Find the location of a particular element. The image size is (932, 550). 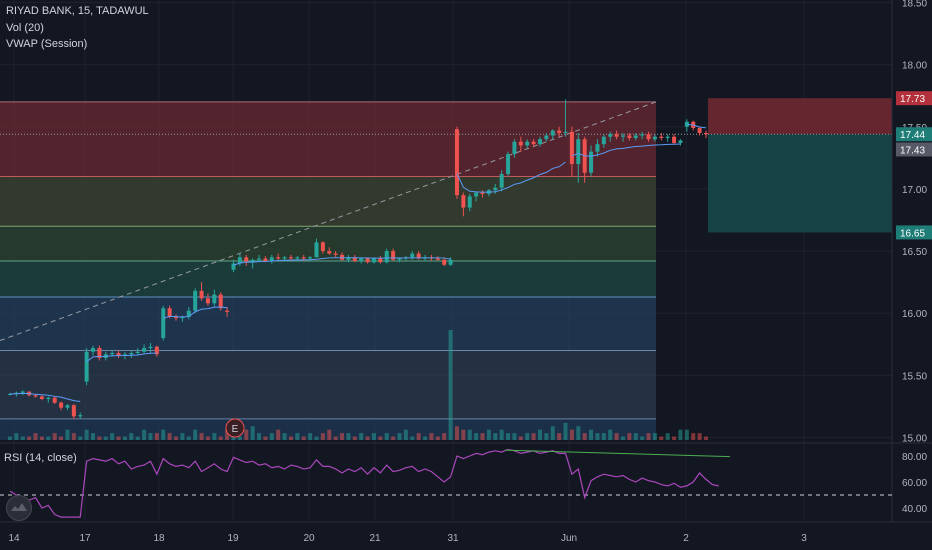

price-tick-label: 15.50 is located at coordinates (914, 376).